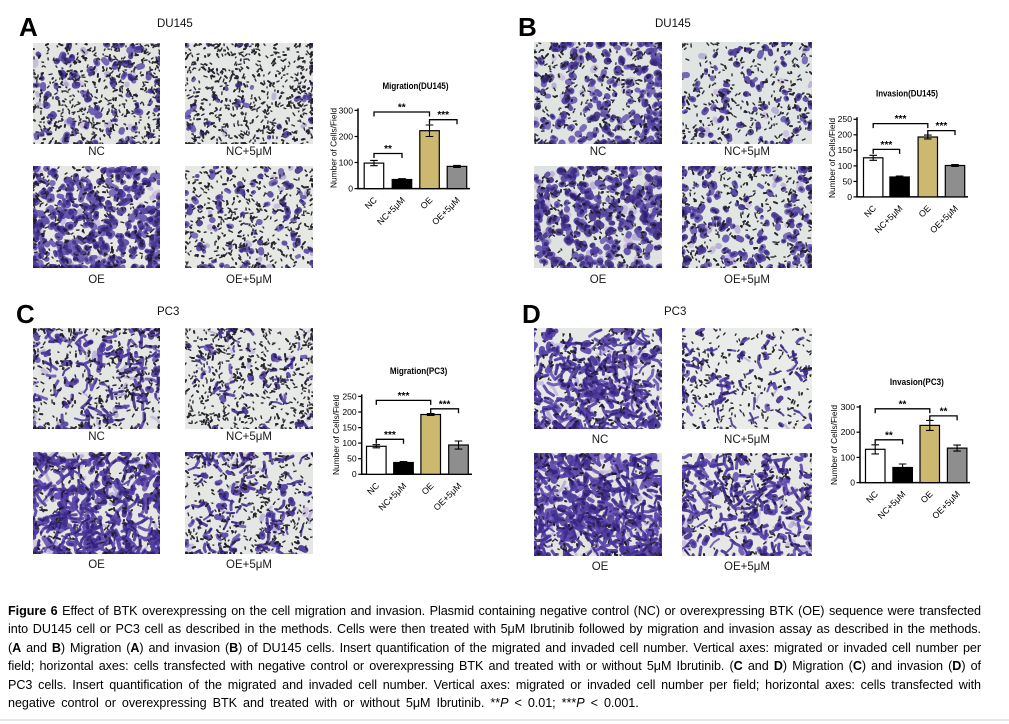  Describe the element at coordinates (917, 382) in the screenshot. I see `svg-text: Invasion(PC3)` at that location.